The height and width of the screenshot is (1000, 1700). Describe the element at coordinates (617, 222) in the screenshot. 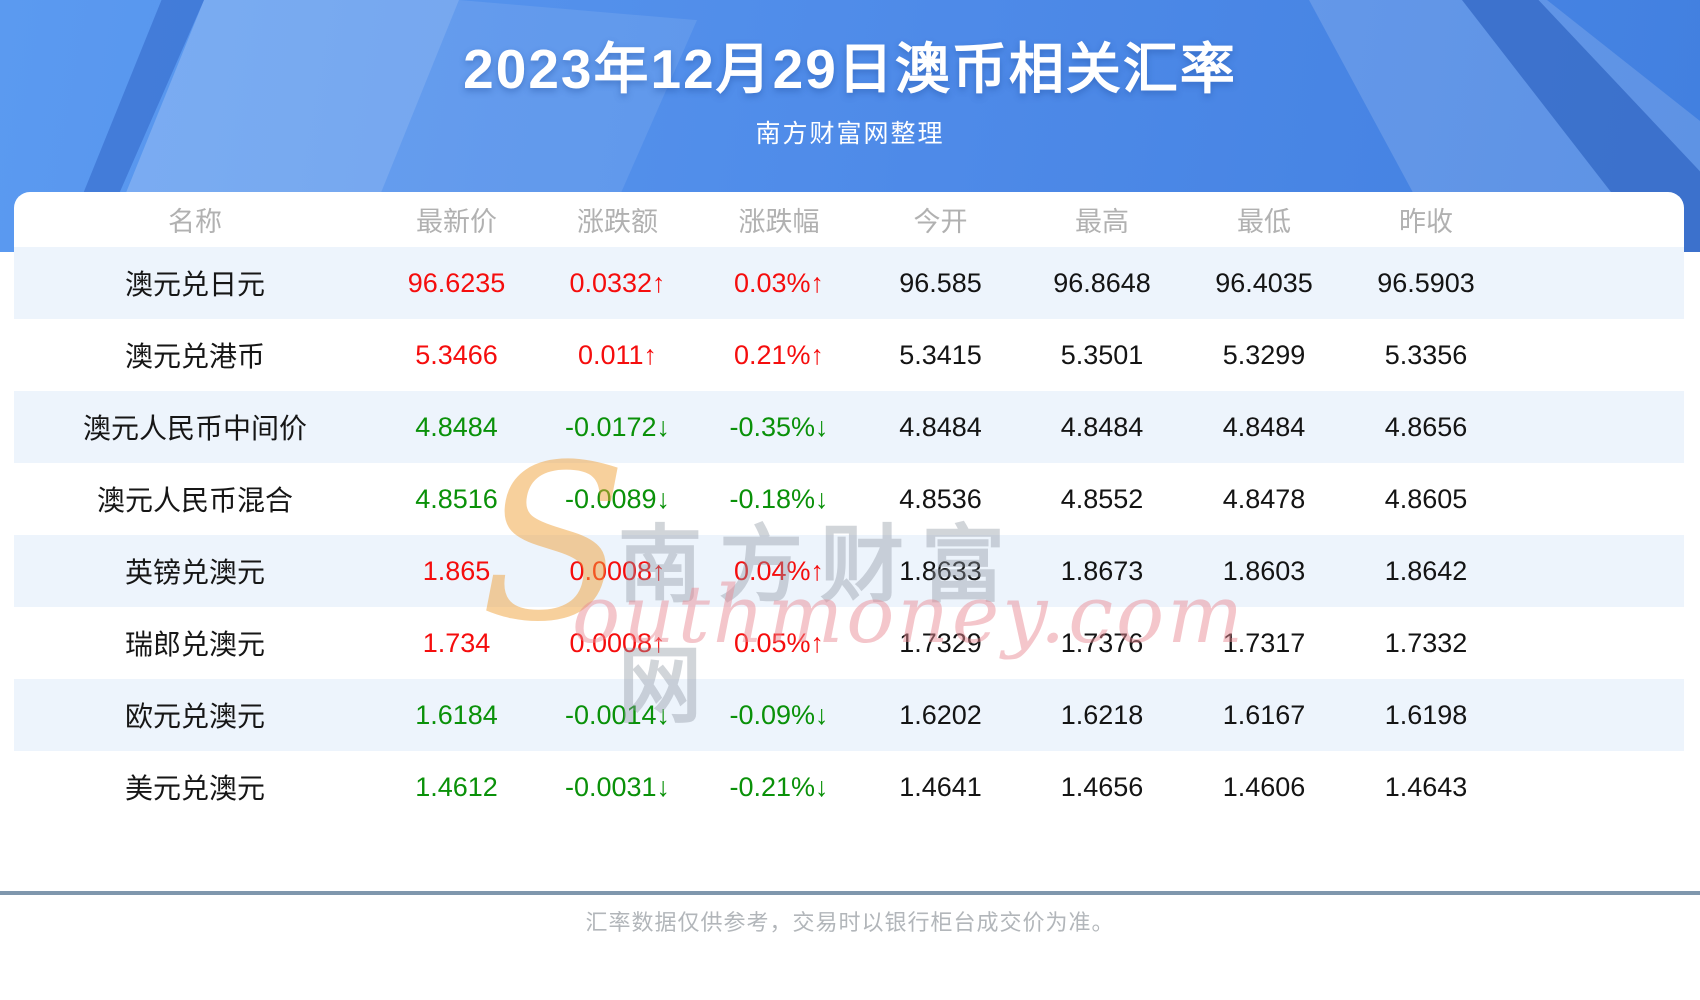

I see `column-header-2: 涨跌额` at that location.